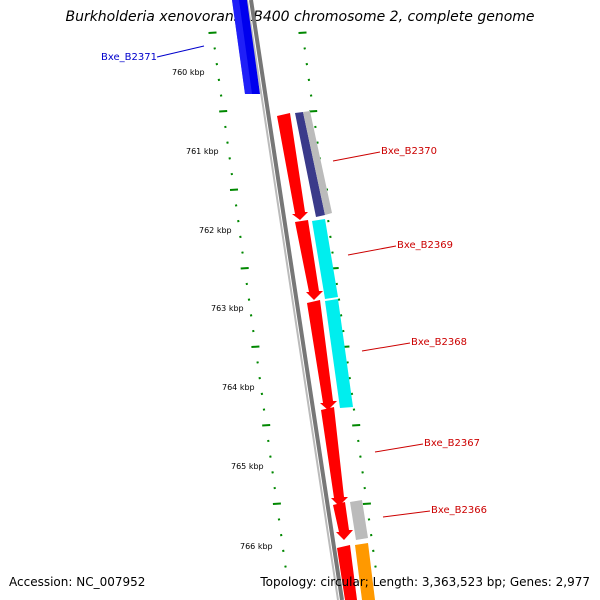 The image size is (600, 600). What do you see at coordinates (356, 156) in the screenshot?
I see `leader-bxe-b2370` at bounding box center [356, 156].